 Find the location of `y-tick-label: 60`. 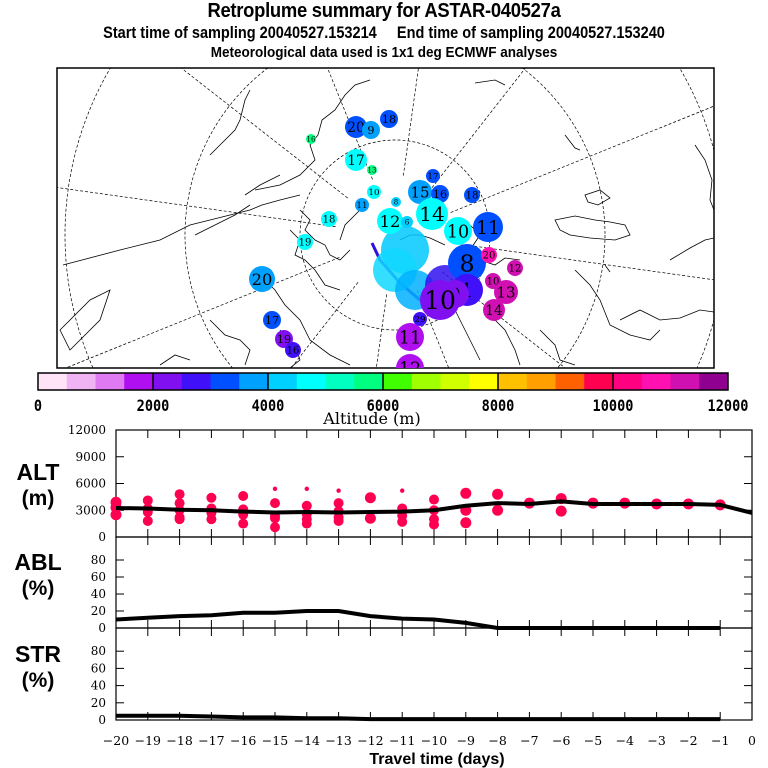

y-tick-label: 60 is located at coordinates (98, 668).